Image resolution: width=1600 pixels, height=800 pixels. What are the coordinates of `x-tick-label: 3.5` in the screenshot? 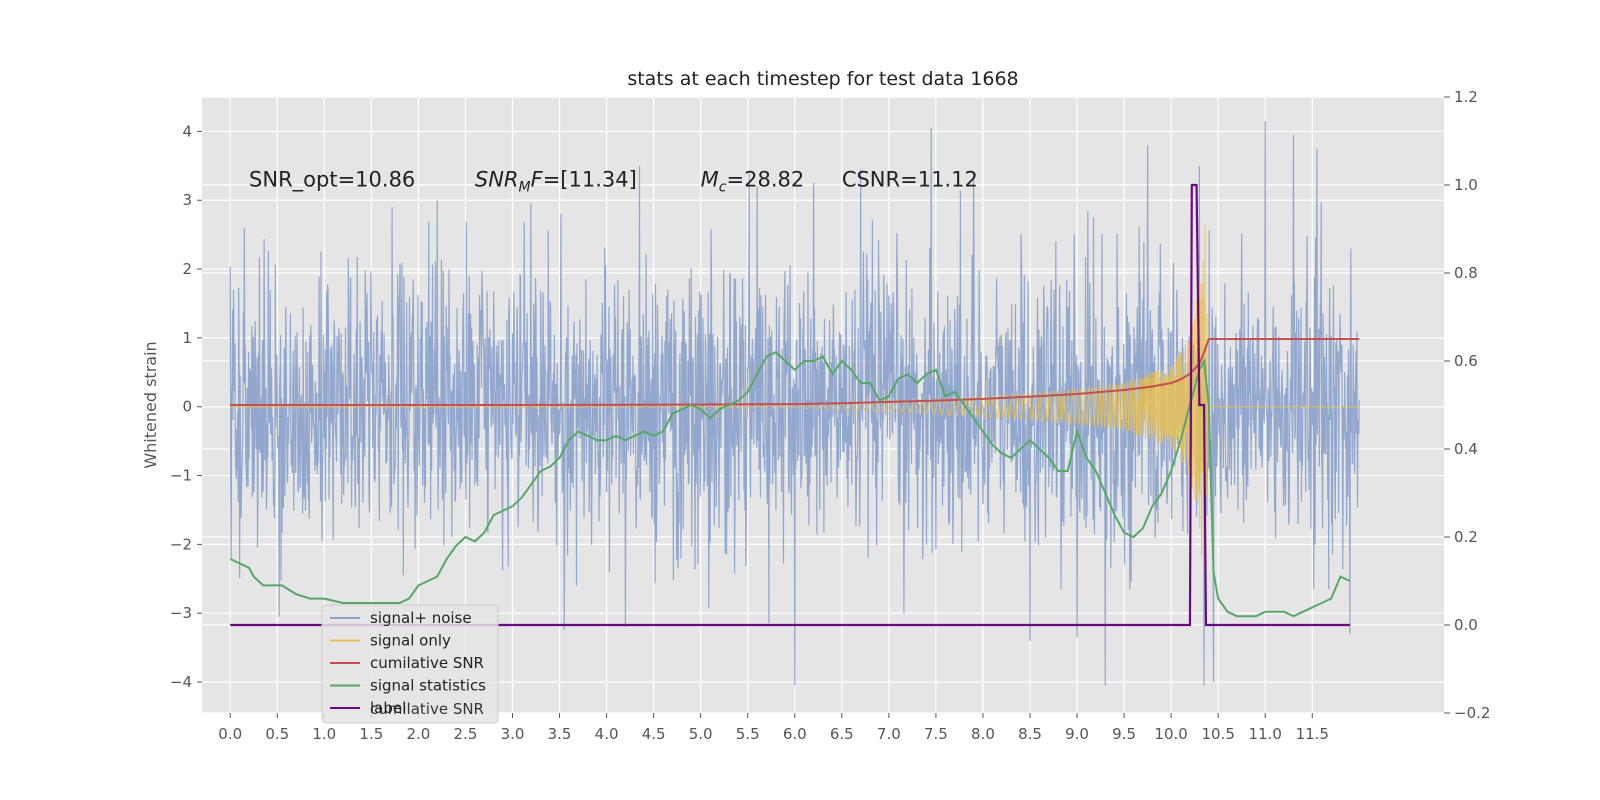 It's located at (560, 734).